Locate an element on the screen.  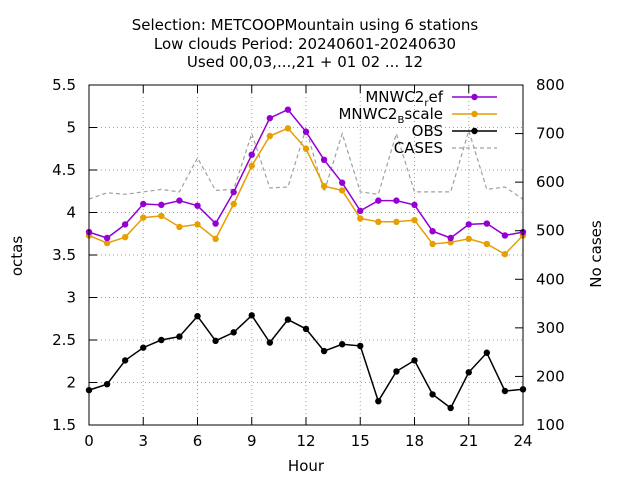
y-axis-label: octas is located at coordinates (17, 256).